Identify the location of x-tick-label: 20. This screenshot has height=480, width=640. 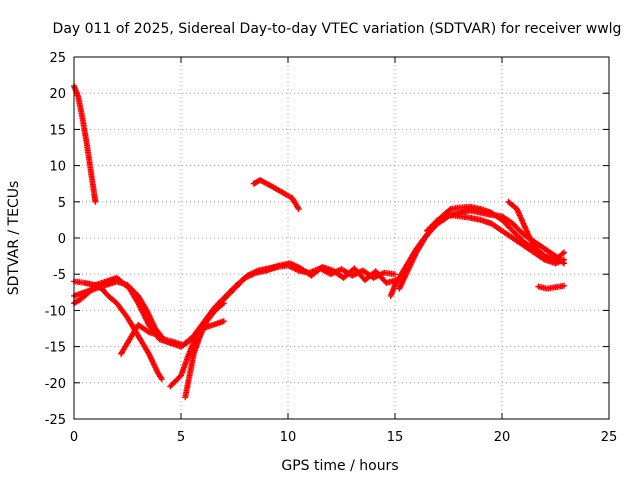
(502, 437).